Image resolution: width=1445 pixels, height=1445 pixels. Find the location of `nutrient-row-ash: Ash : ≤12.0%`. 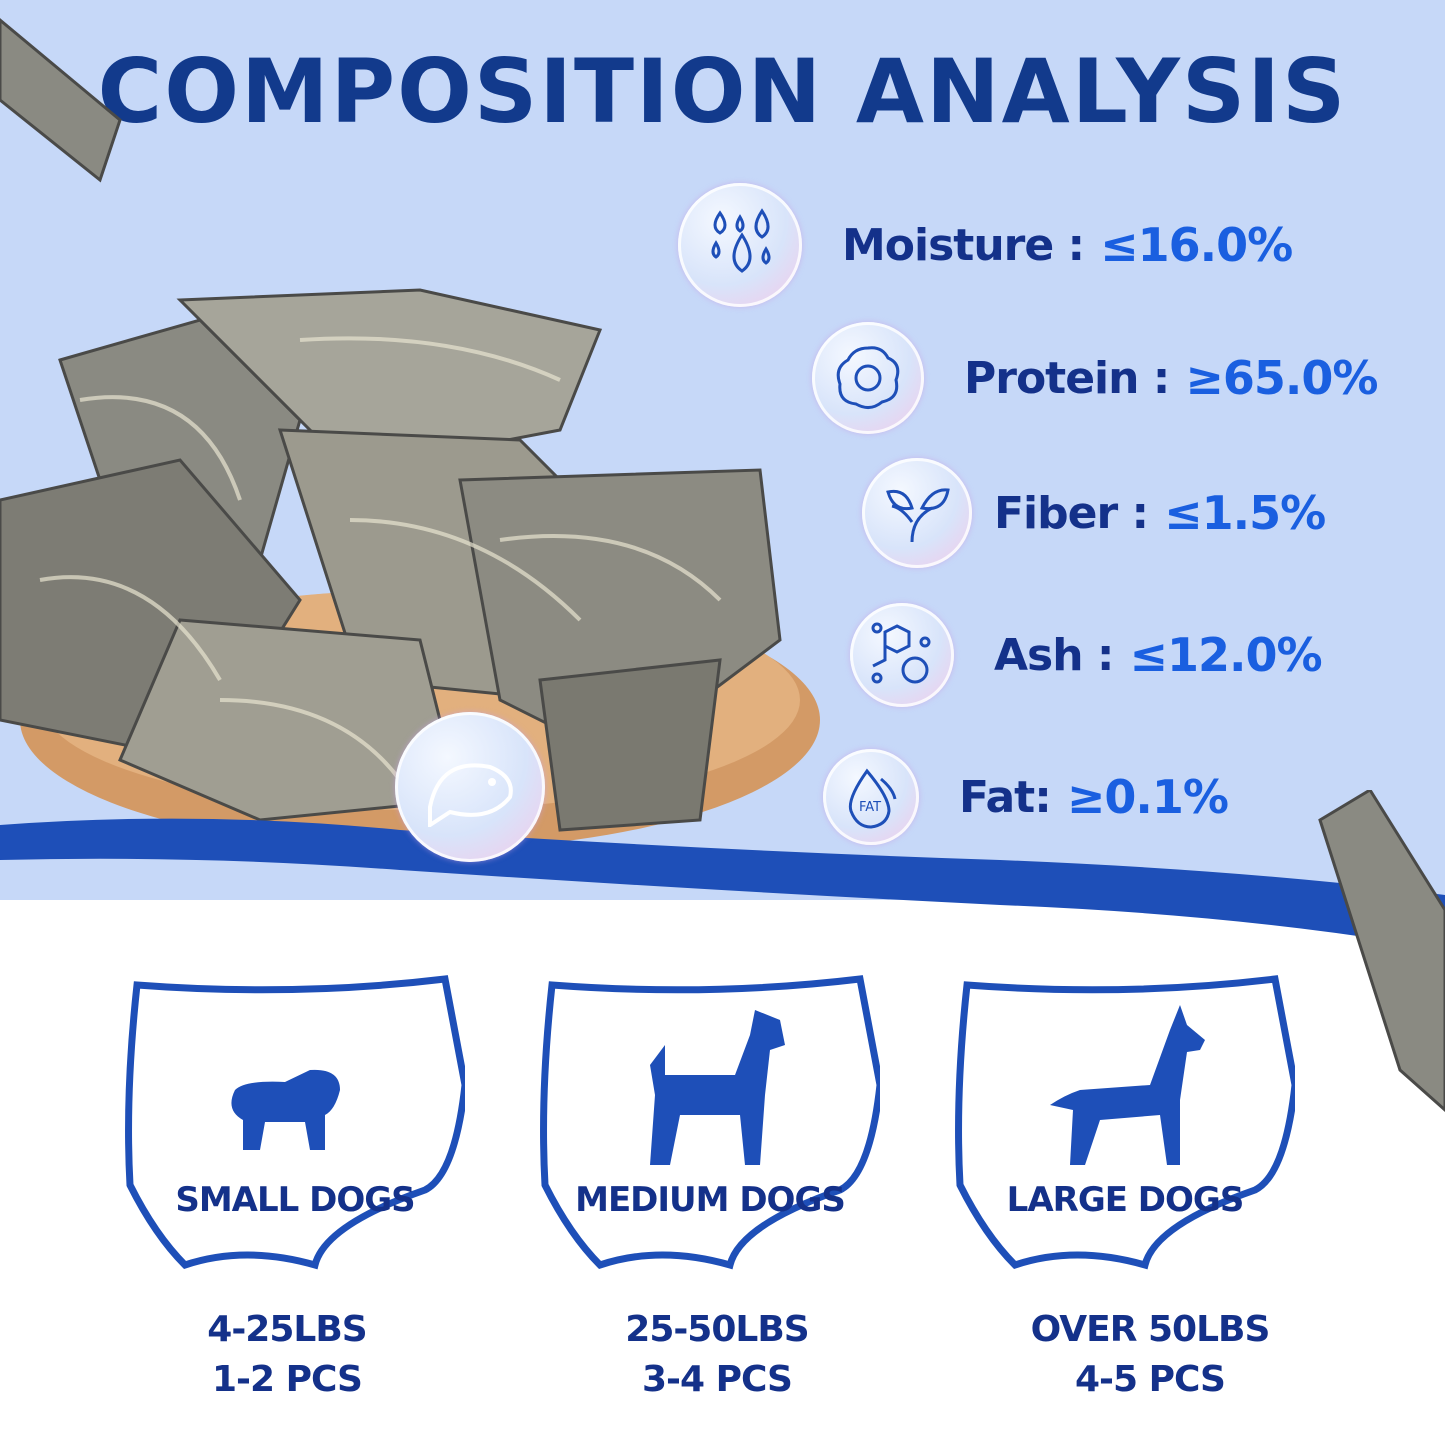

nutrient-row-ash: Ash : ≤12.0% is located at coordinates (1086, 655).